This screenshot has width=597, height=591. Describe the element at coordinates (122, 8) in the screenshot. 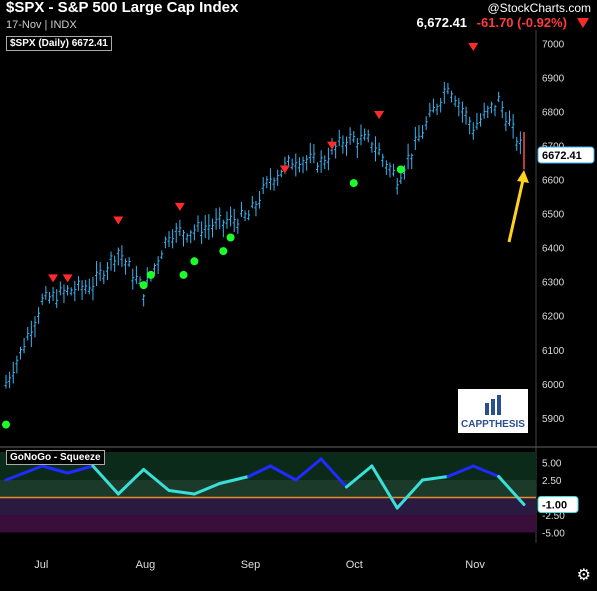

I see `chart-title: $SPX - S&P 500 Large Cap Index` at that location.